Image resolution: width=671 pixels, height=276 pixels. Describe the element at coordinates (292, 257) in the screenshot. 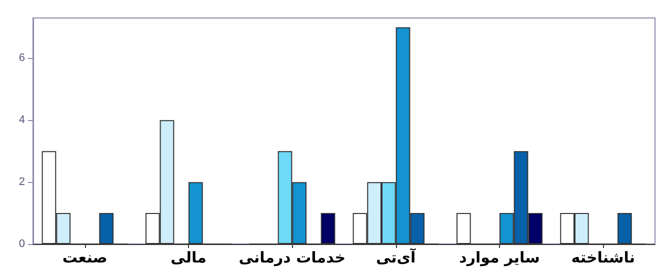

I see `x-tick-label: خدمات درمانی` at that location.